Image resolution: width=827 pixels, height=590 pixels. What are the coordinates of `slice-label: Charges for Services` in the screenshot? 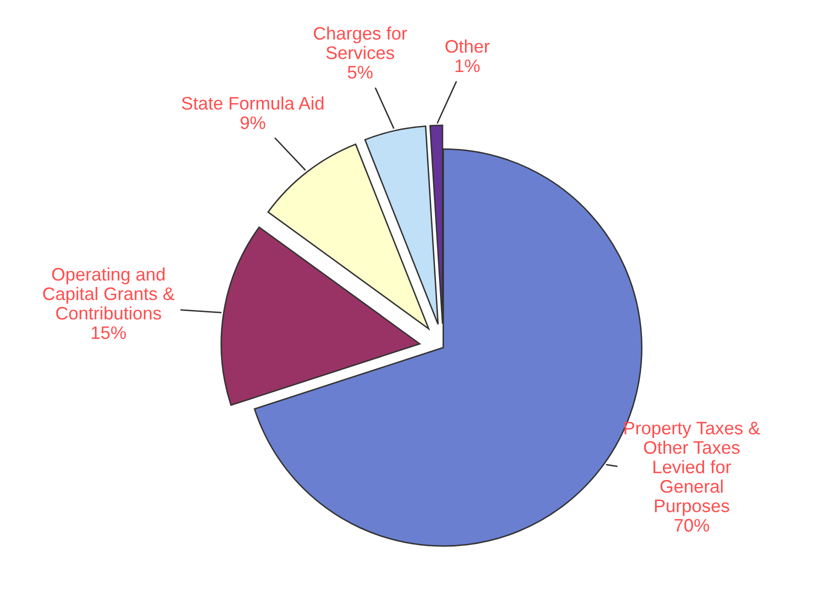 It's located at (361, 43).